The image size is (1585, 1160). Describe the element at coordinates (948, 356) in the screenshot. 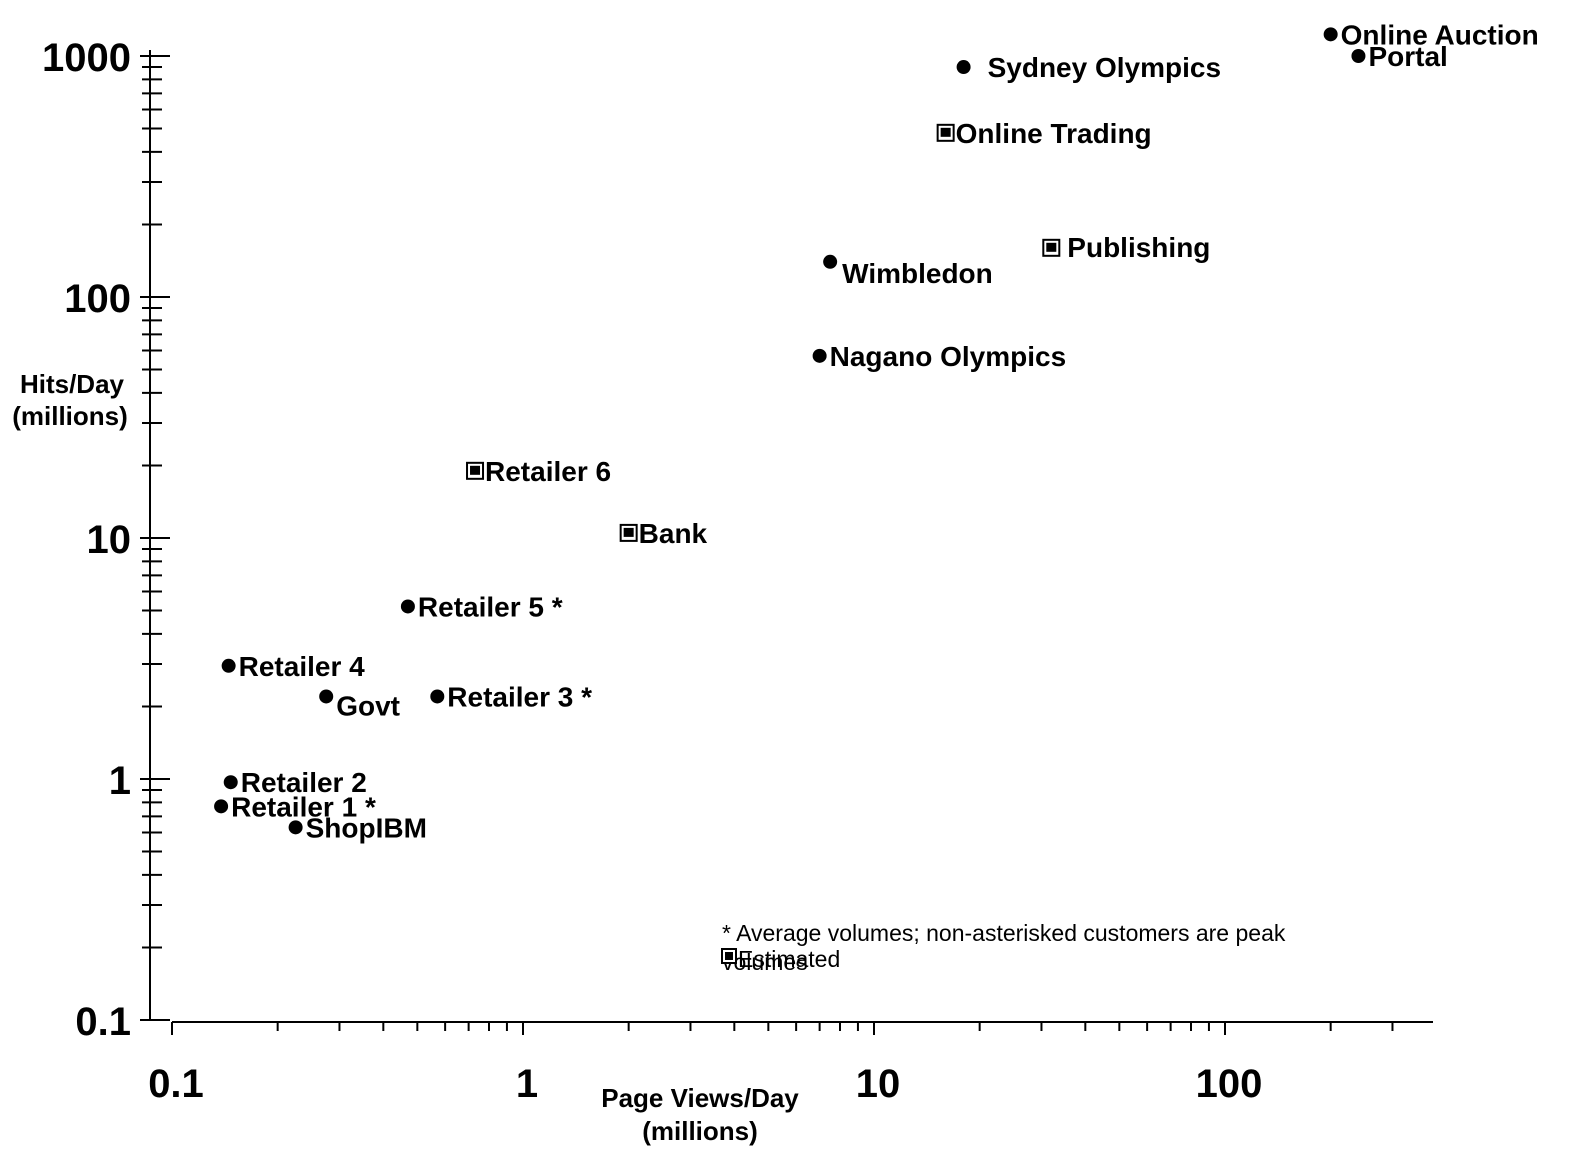

I see `data-point-label: Nagano Olympics` at that location.